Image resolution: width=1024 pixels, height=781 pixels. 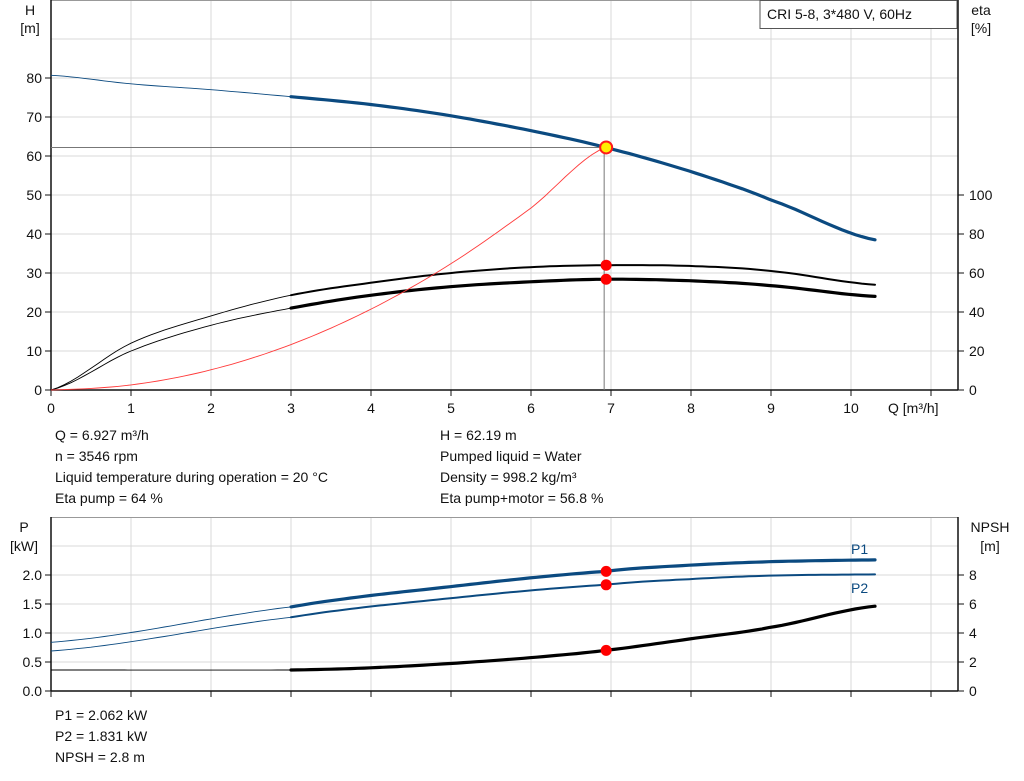 What do you see at coordinates (771, 408) in the screenshot?
I see `x-tick-label: 9` at bounding box center [771, 408].